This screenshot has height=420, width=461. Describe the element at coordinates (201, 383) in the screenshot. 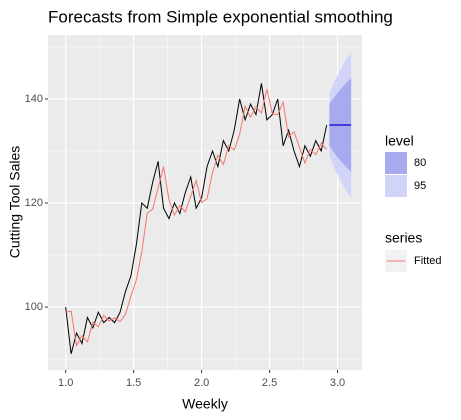

I see `x-tick-label: 2.0` at that location.